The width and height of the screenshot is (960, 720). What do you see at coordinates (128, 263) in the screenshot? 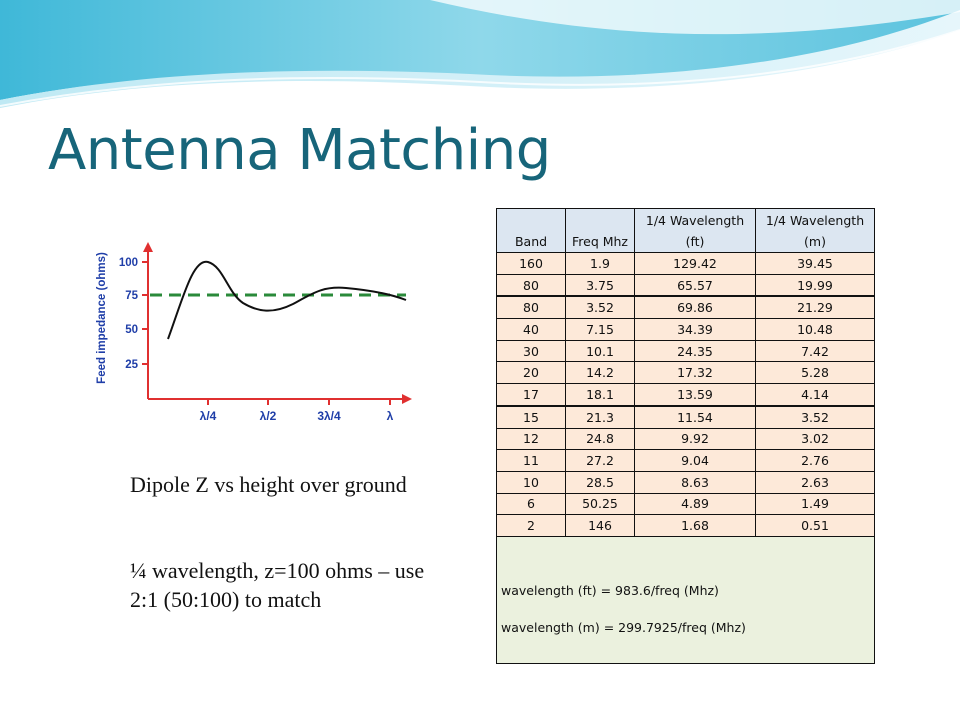
I see `y-tick-label: 100` at bounding box center [128, 263].